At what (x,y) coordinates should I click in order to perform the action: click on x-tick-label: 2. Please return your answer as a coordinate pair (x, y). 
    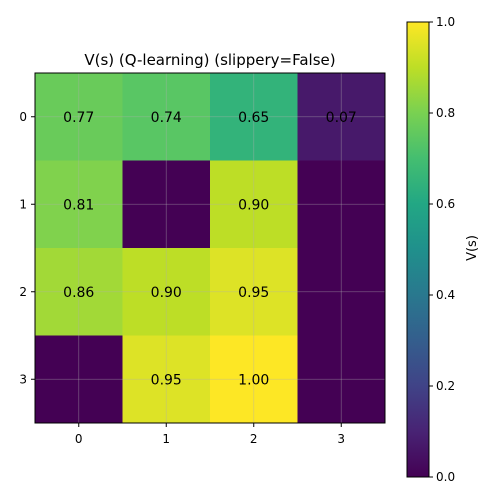
    Looking at the image, I should click on (254, 439).